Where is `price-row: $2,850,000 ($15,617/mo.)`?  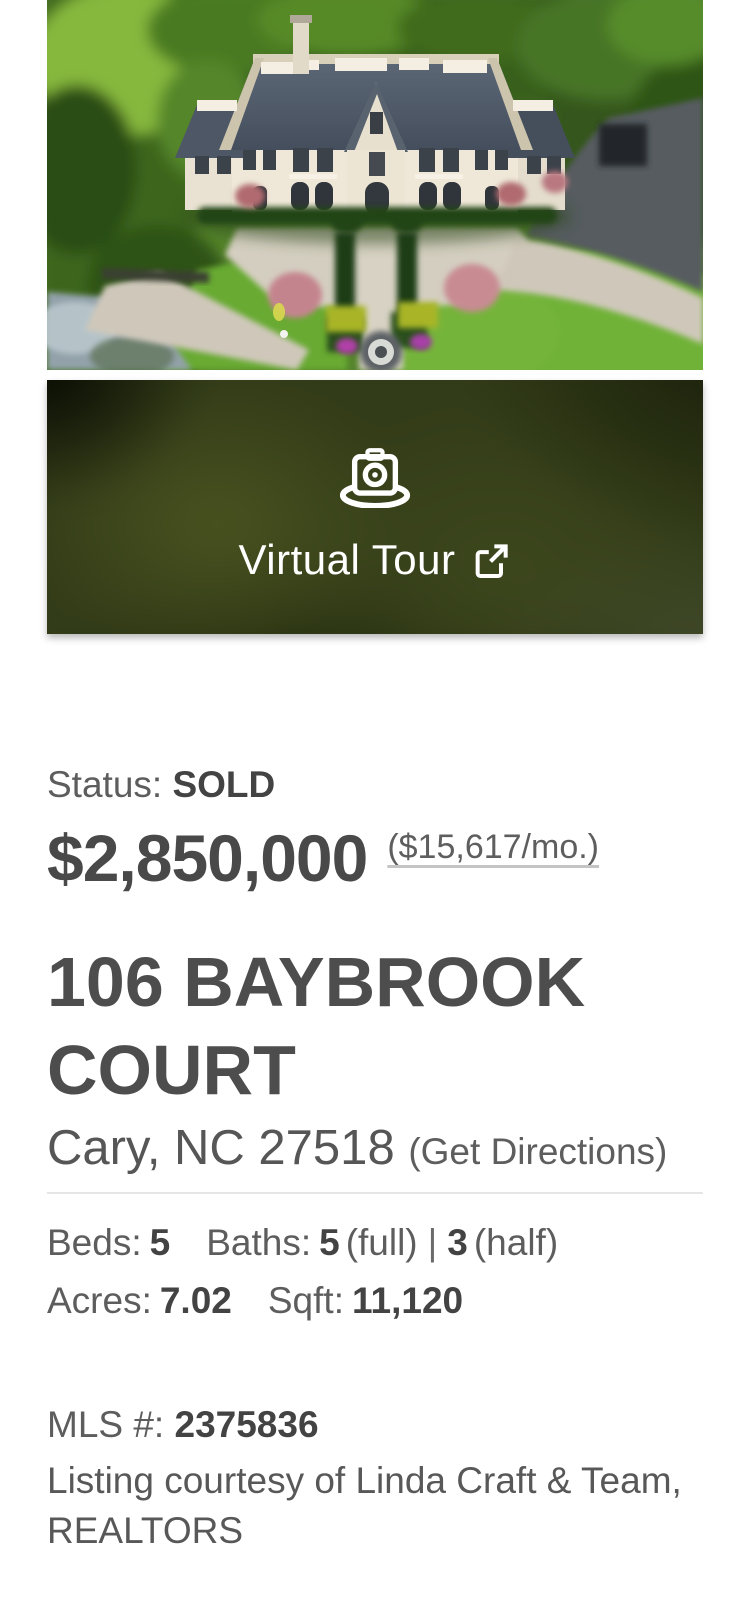
price-row: $2,850,000 ($15,617/mo.) is located at coordinates (375, 858).